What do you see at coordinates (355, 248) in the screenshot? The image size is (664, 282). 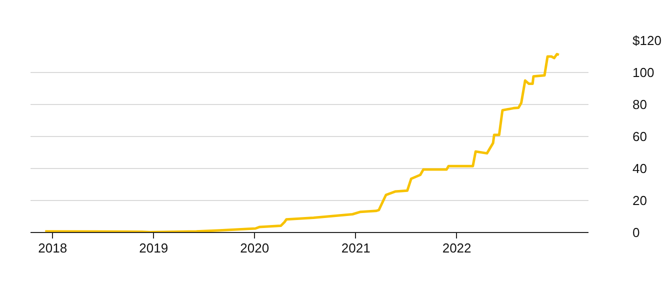 I see `x-tick-label: 2021` at bounding box center [355, 248].